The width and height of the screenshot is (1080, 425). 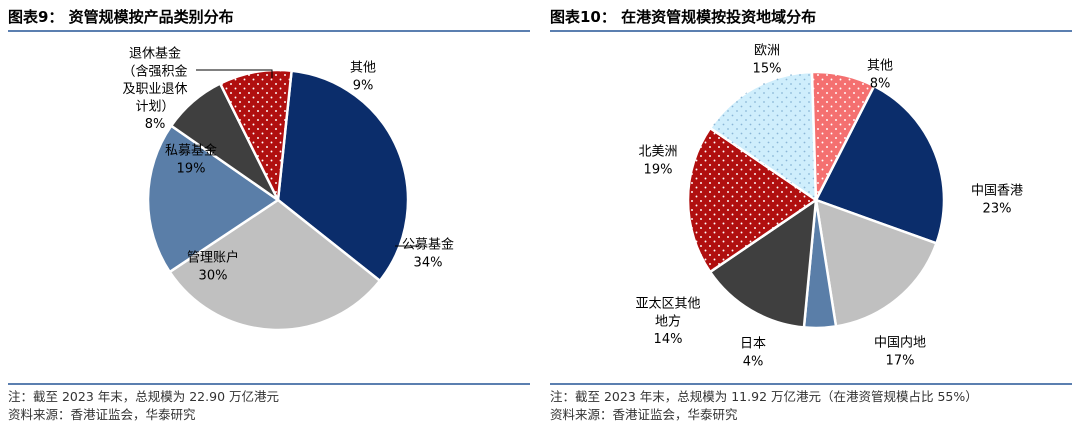 What do you see at coordinates (657, 161) in the screenshot?
I see `slice-label: 北美洲 19%` at bounding box center [657, 161].